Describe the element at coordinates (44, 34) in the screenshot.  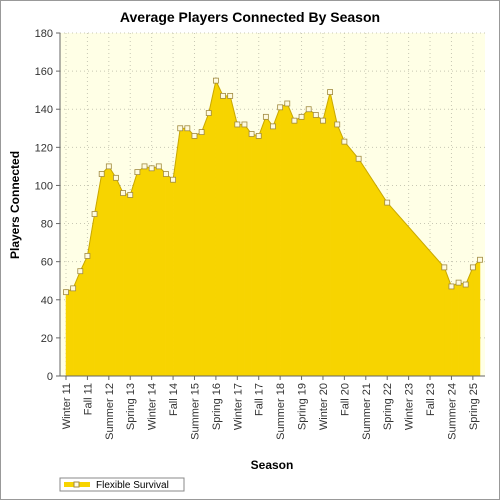
I see `y-tick-label: 180` at that location.